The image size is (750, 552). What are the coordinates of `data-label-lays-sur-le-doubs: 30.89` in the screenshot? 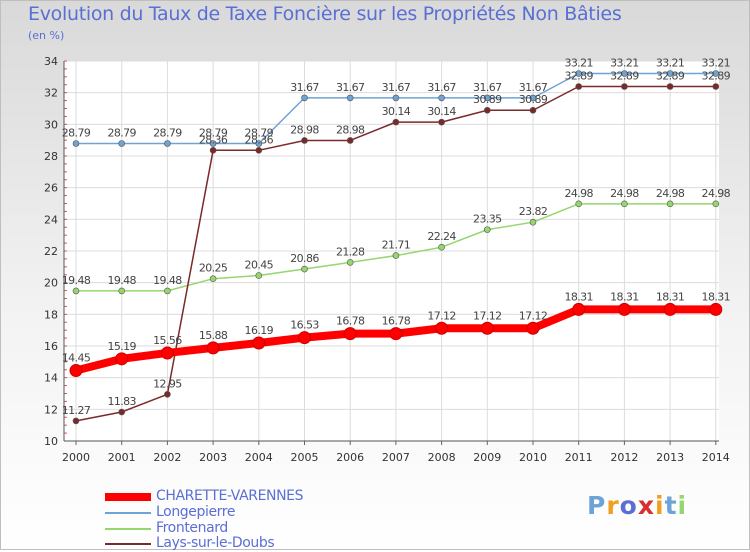 It's located at (487, 99).